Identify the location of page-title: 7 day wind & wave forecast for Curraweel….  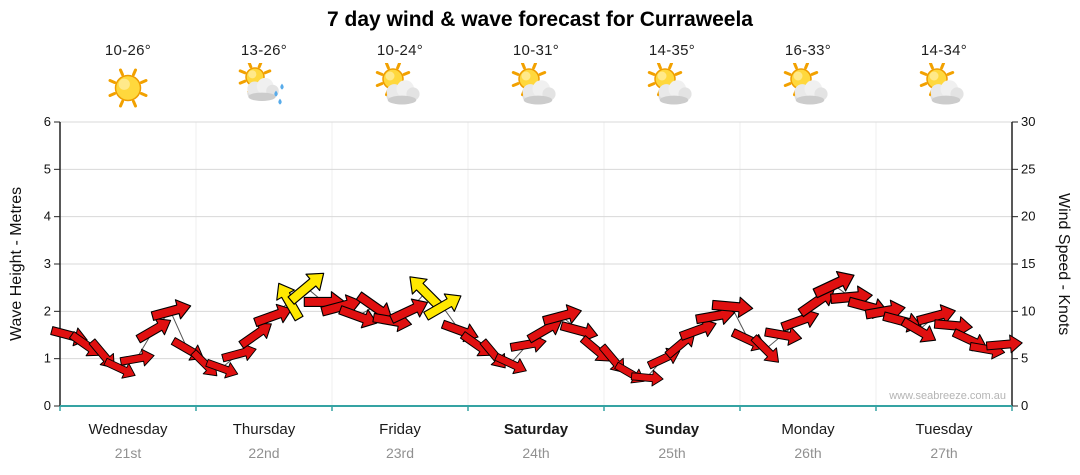
(540, 19).